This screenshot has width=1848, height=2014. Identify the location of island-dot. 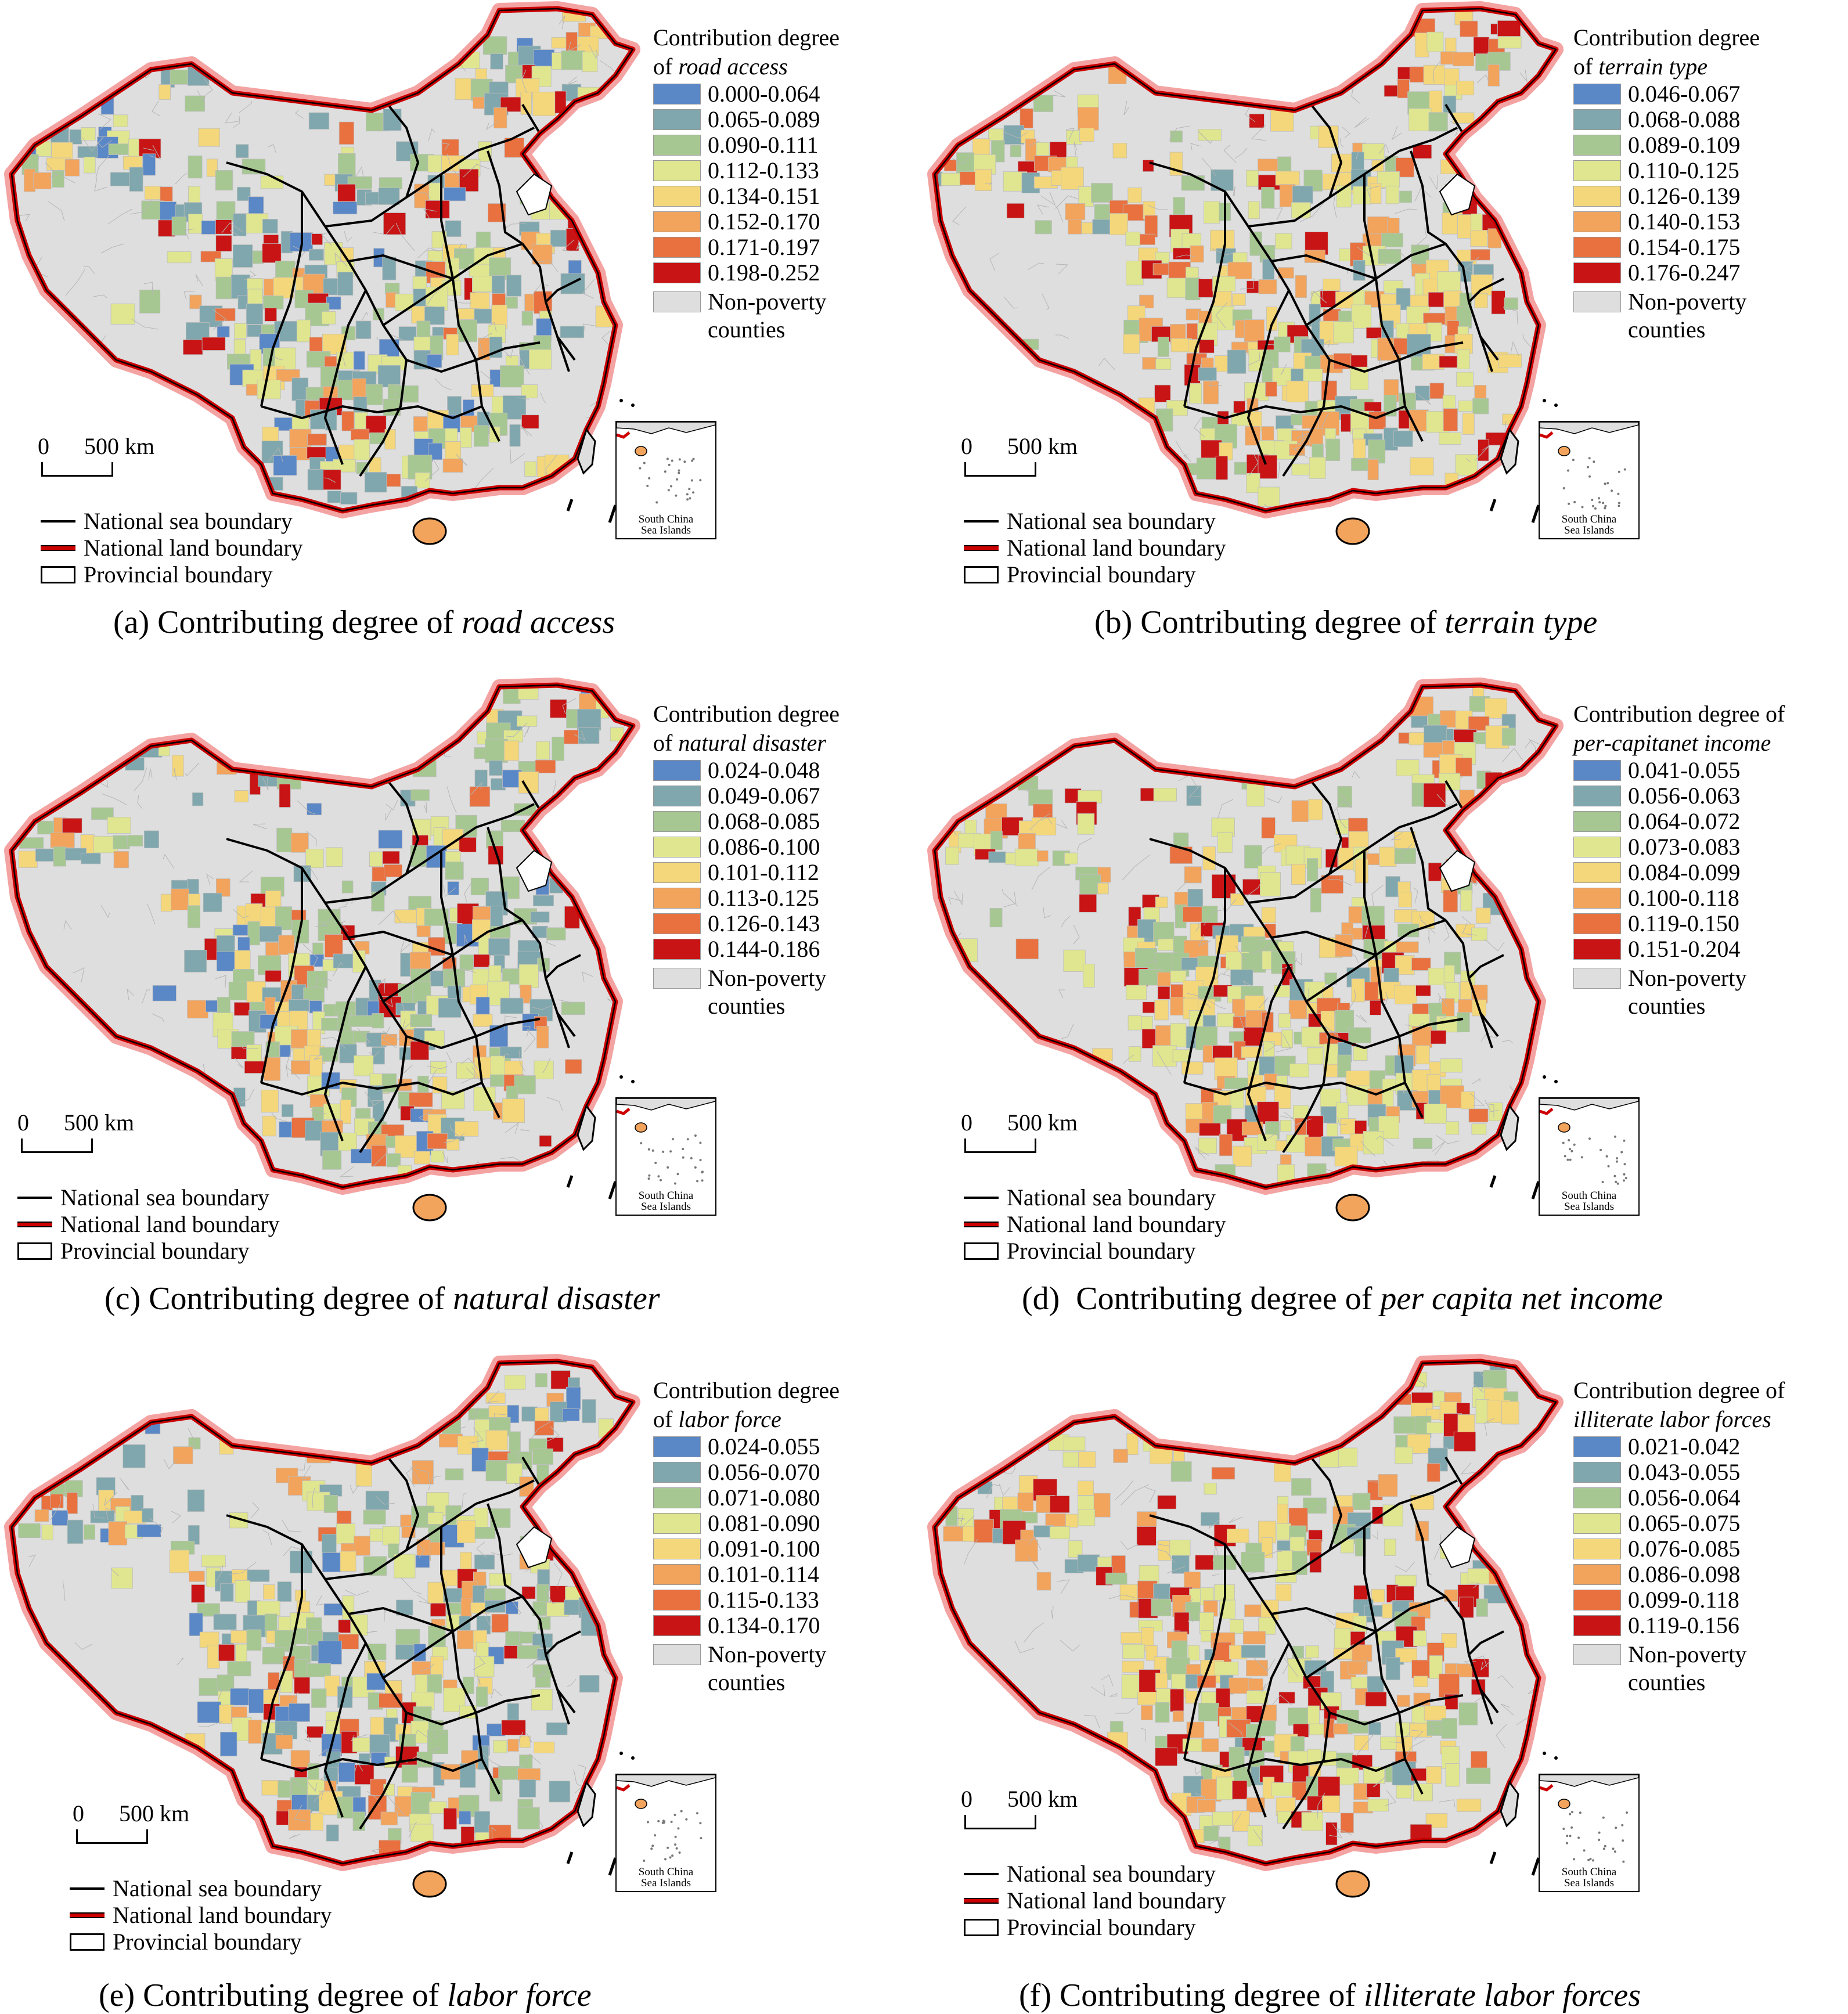
(1556, 1758).